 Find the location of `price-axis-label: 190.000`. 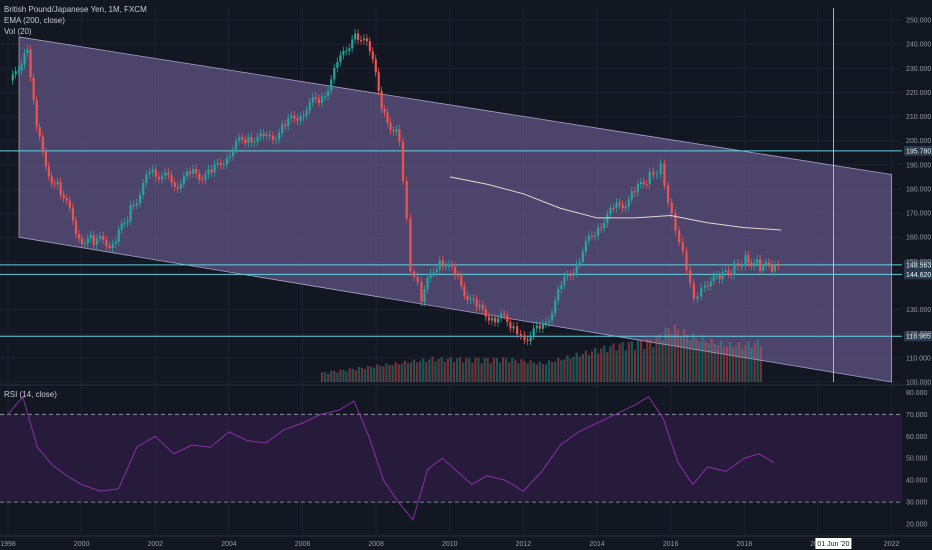

price-axis-label: 190.000 is located at coordinates (918, 165).